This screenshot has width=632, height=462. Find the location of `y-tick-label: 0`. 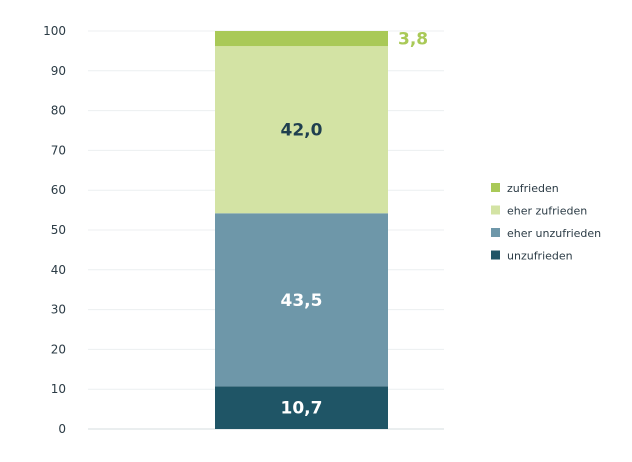

y-tick-label: 0 is located at coordinates (62, 429).